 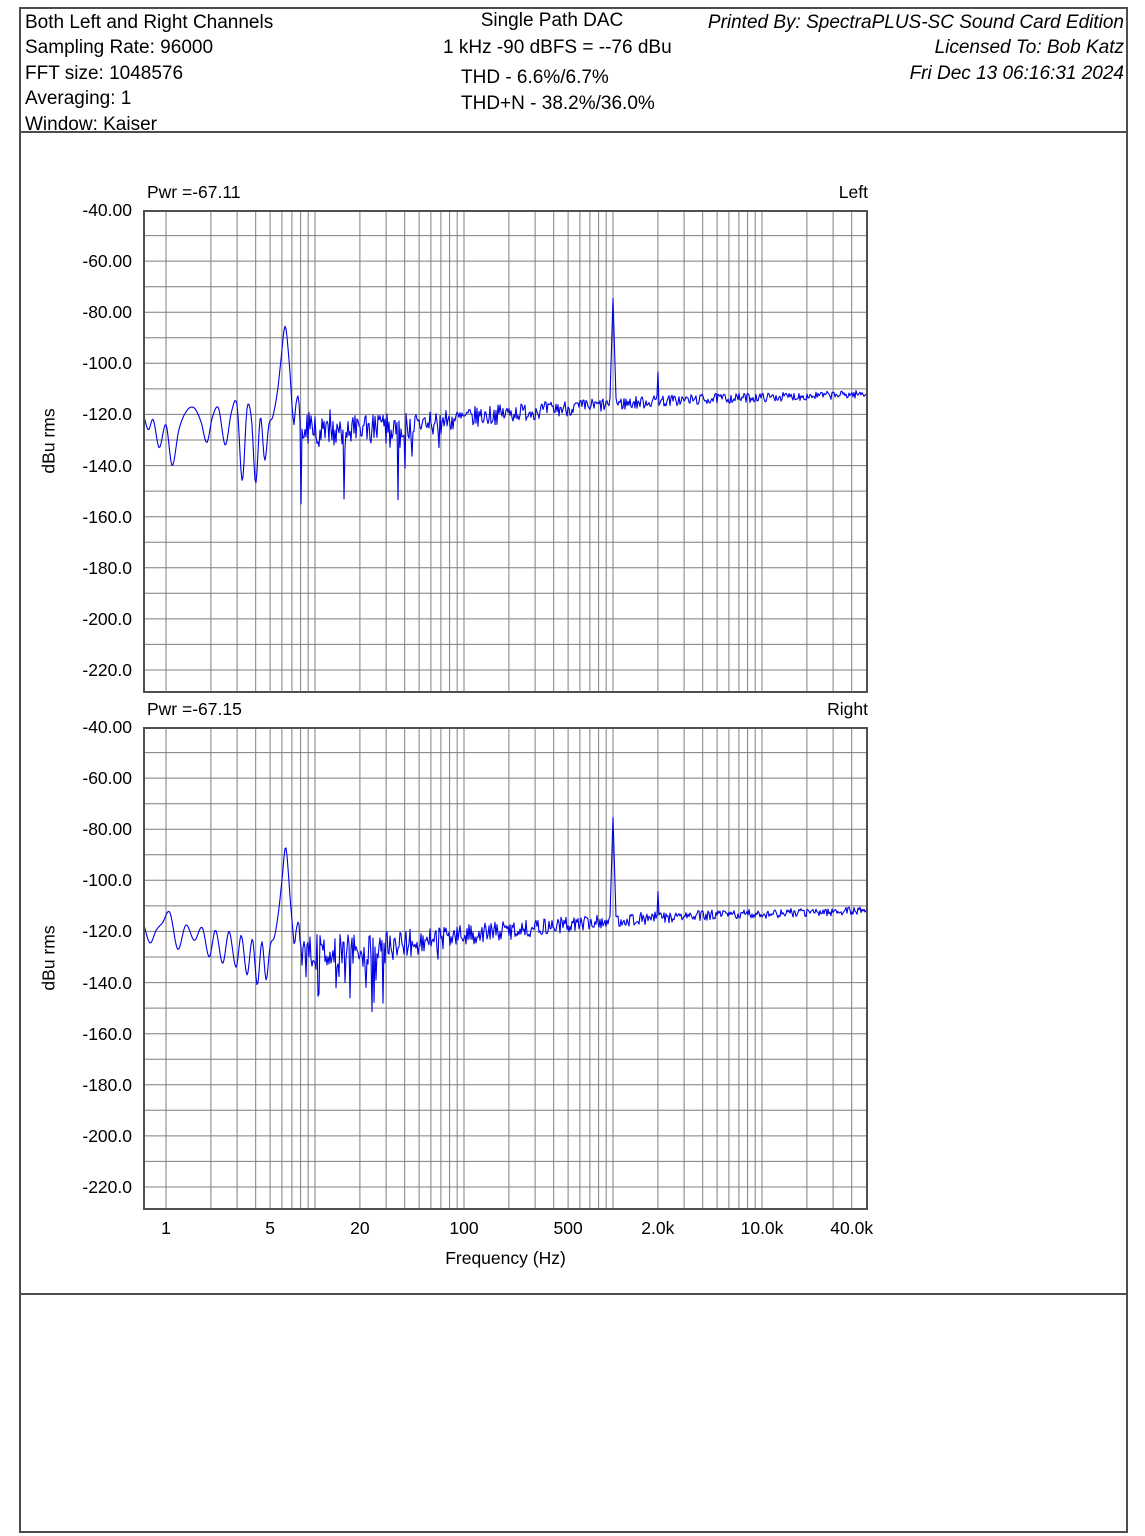 I want to click on timestamp-line: Fri Dec 13 06:16:31 2024, so click(x=1016, y=73).